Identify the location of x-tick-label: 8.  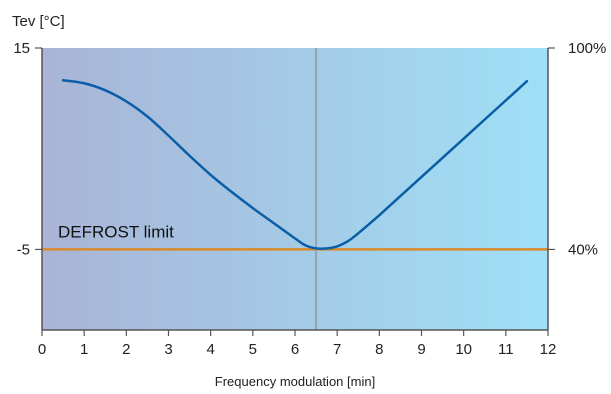
(379, 349).